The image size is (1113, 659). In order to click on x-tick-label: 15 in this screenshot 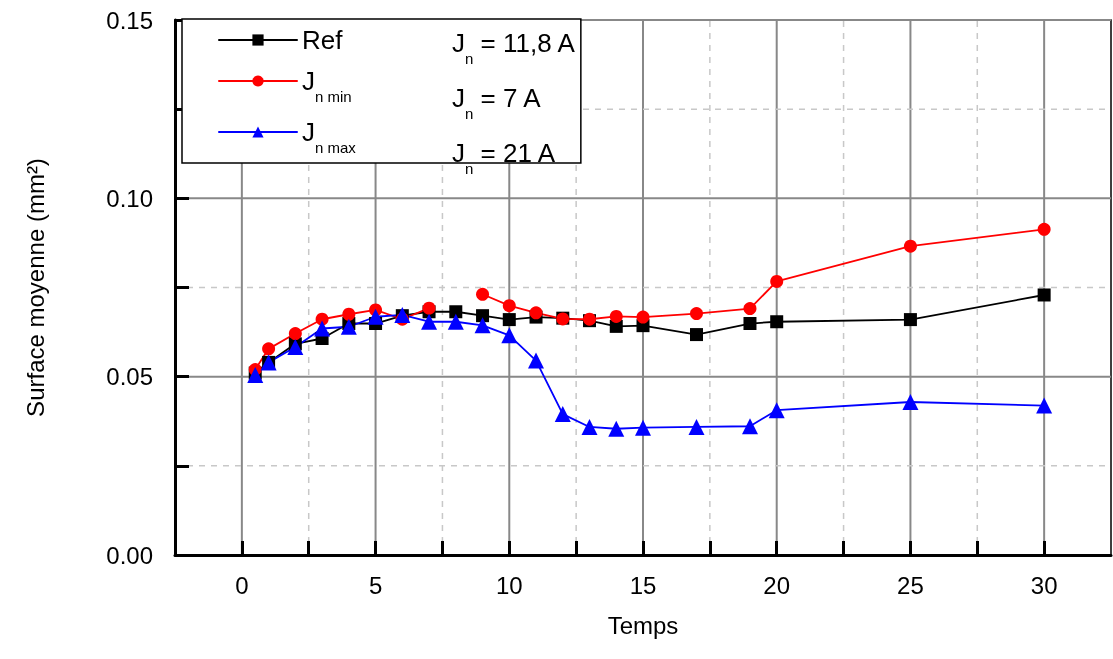, I will do `click(643, 585)`.